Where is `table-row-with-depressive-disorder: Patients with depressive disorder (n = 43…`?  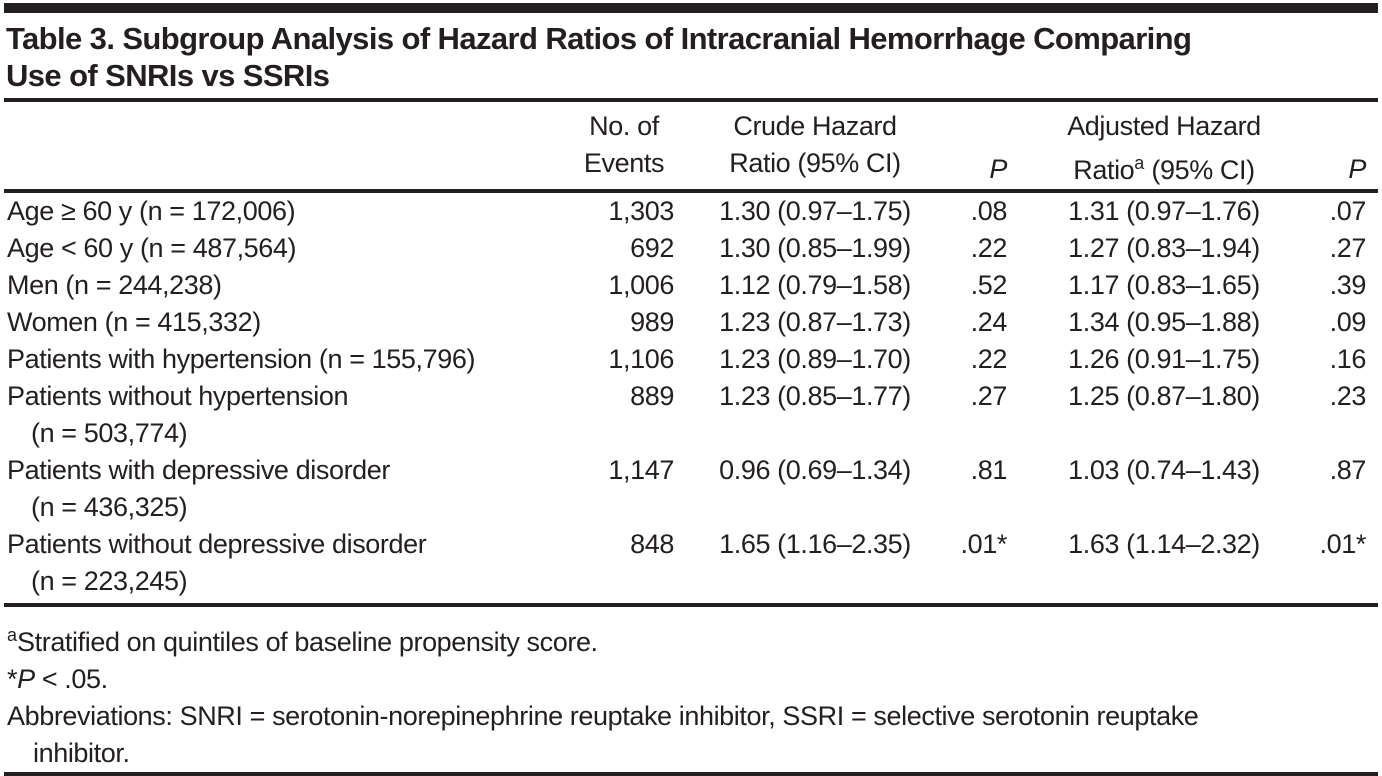
table-row-with-depressive-disorder: Patients with depressive disorder (n = 43… is located at coordinates (691, 489).